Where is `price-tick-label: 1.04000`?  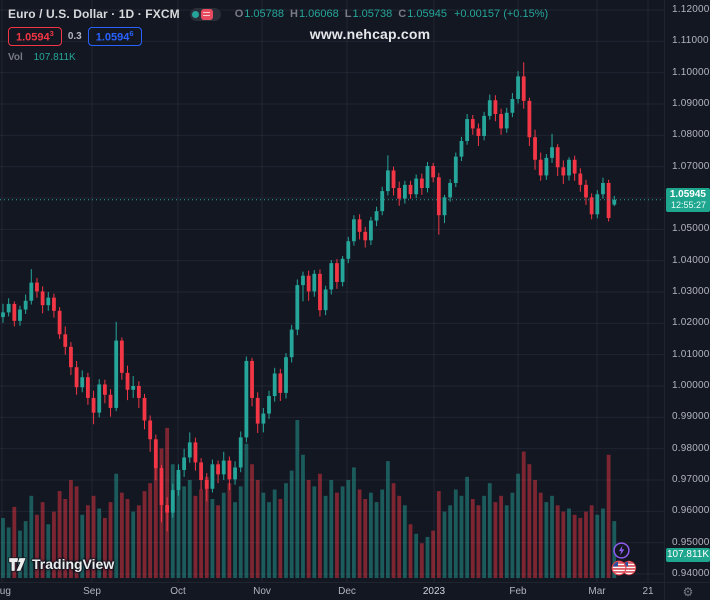
price-tick-label: 1.04000 is located at coordinates (691, 260).